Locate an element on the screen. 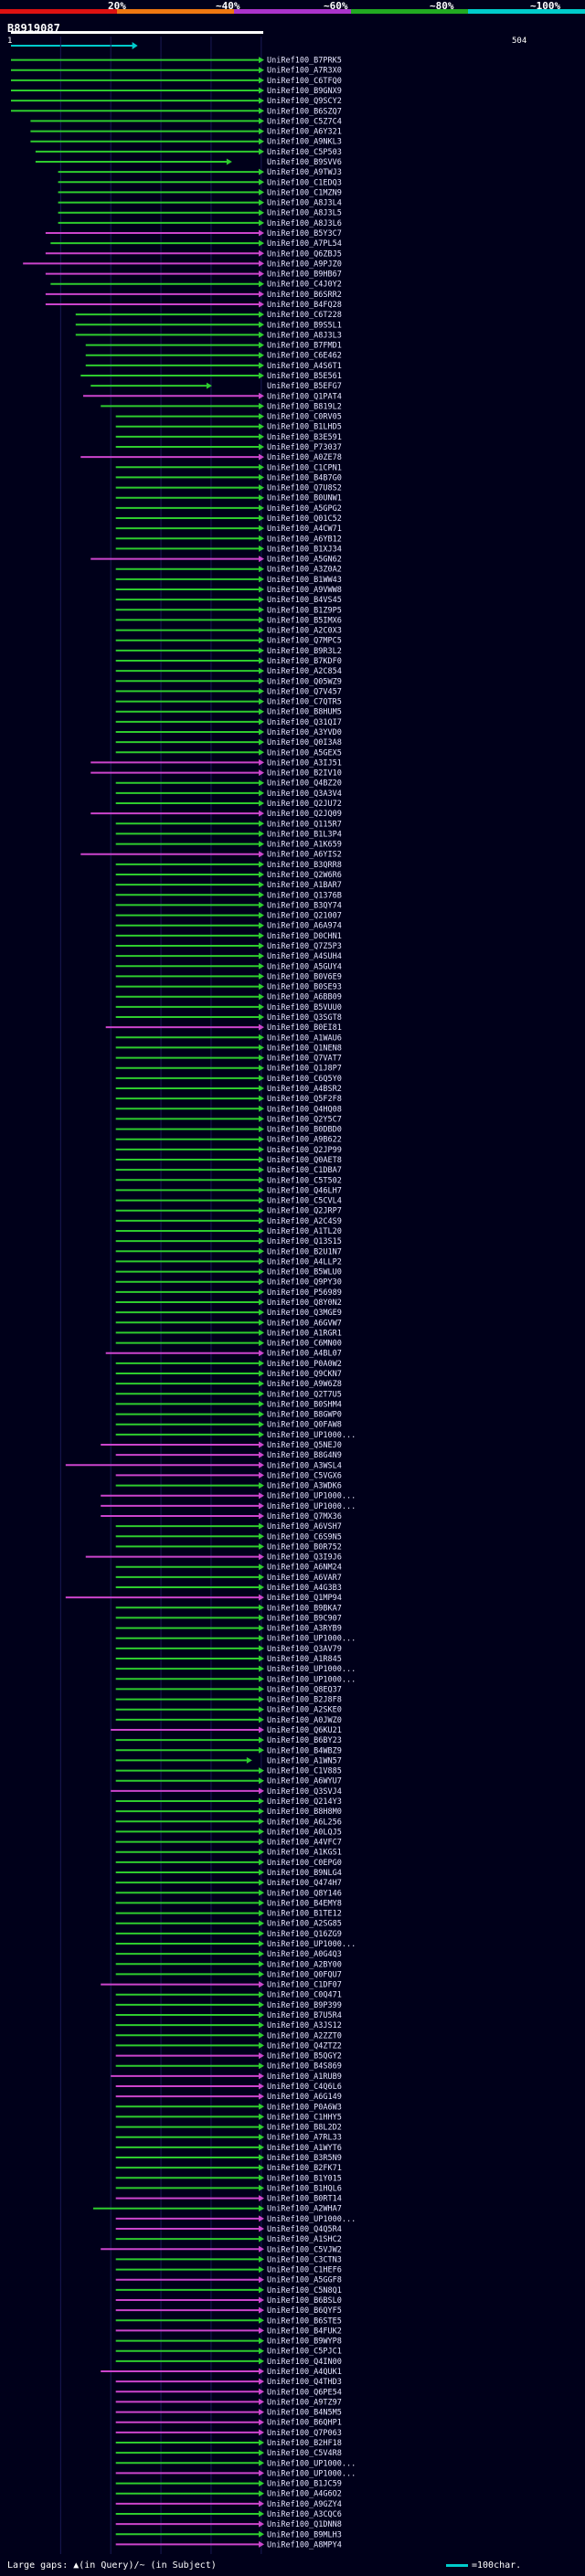 The width and height of the screenshot is (585, 2576). hit-label: UniRef100_A0ZE78 is located at coordinates (304, 457).